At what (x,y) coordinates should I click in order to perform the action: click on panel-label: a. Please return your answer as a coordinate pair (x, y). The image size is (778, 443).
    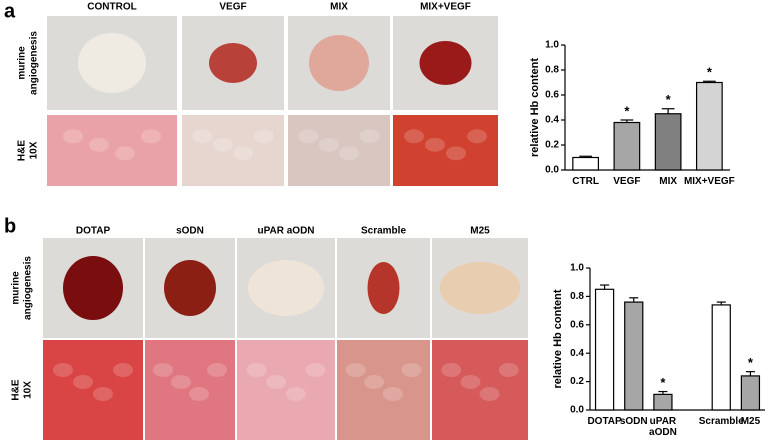
    Looking at the image, I should click on (10, 11).